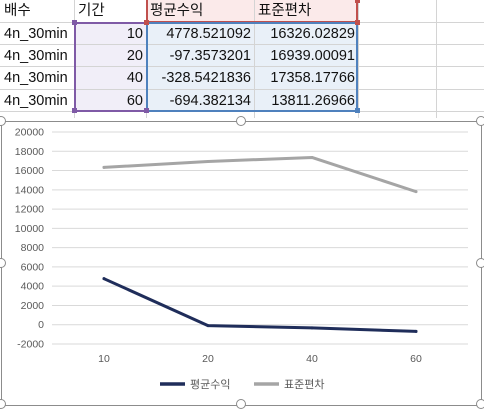  What do you see at coordinates (416, 359) in the screenshot?
I see `x-tick-label: 60` at bounding box center [416, 359].